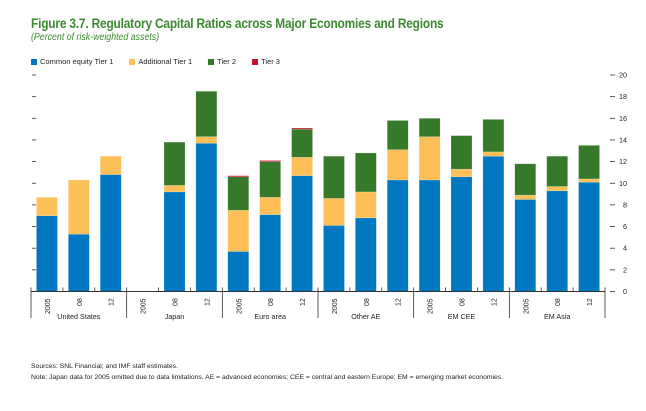 The width and height of the screenshot is (646, 411). Describe the element at coordinates (270, 61) in the screenshot. I see `legend-label-tier3: Tier 3` at that location.